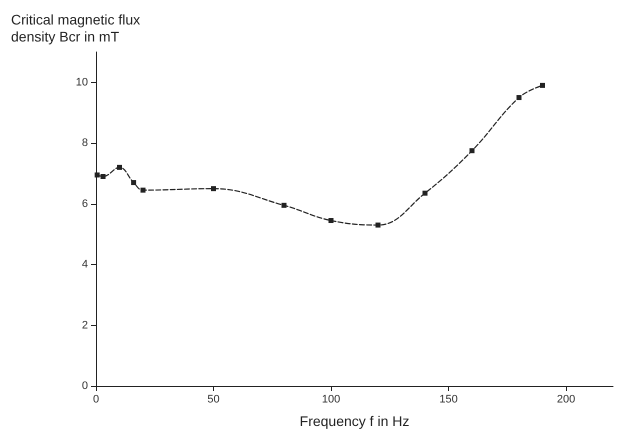  I want to click on y-tick-label: 10, so click(82, 82).